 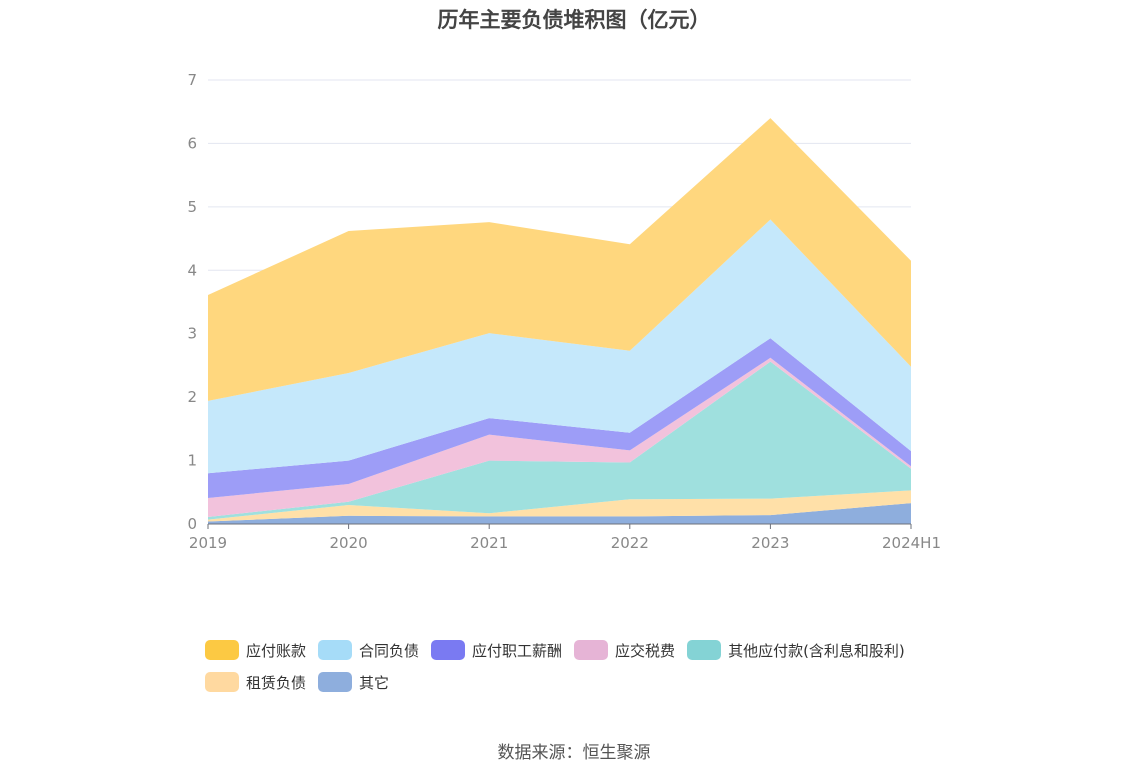 What do you see at coordinates (911, 543) in the screenshot?
I see `x-tick-label: 2024H1` at bounding box center [911, 543].